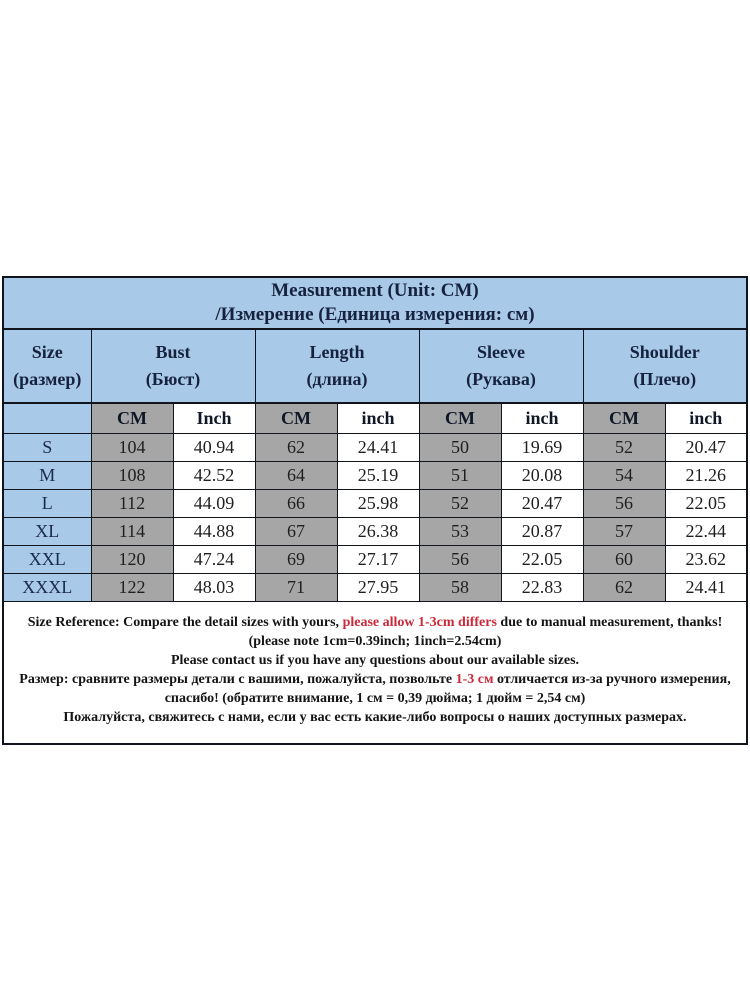 This screenshot has height=1000, width=750. Describe the element at coordinates (47, 379) in the screenshot. I see `col-header-size-ru: (размер)` at that location.